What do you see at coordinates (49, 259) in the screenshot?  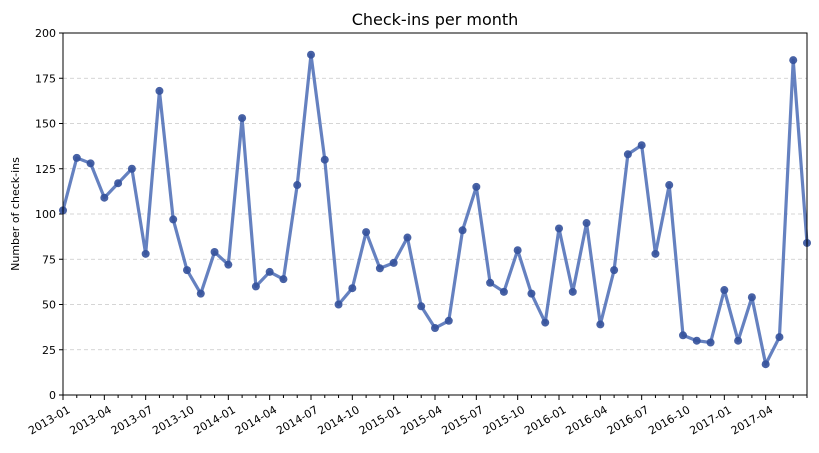 I see `y-tick-label: 75` at bounding box center [49, 259].